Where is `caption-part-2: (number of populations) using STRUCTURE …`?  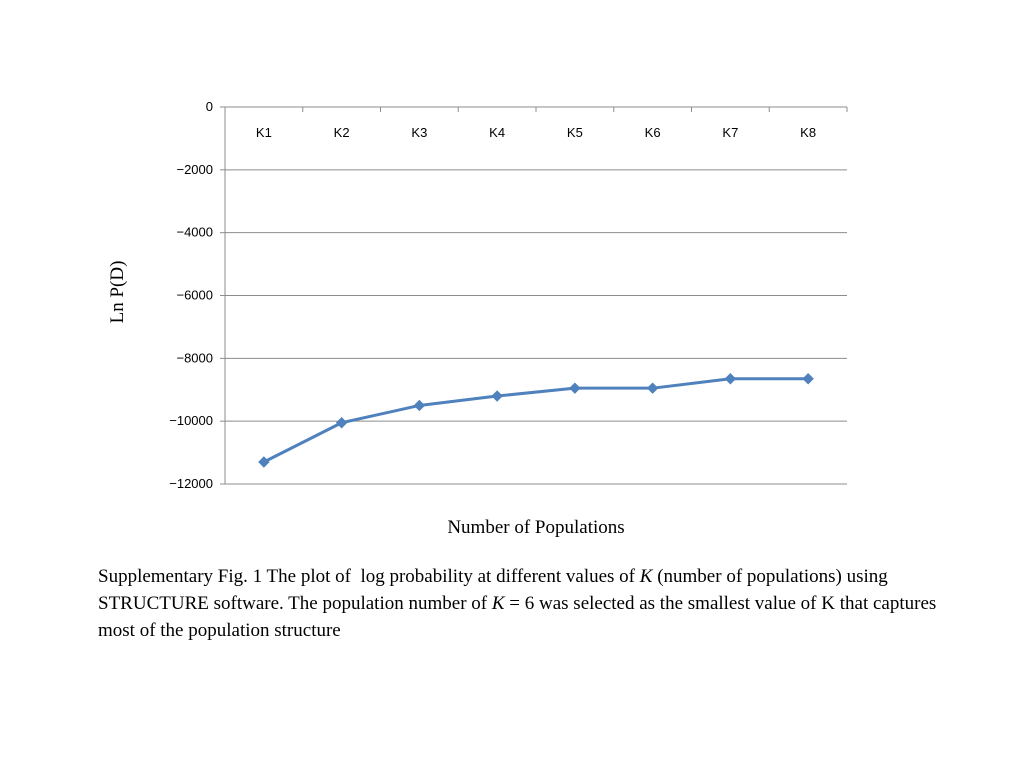 caption-part-2: (number of populations) using STRUCTURE … is located at coordinates (495, 590).